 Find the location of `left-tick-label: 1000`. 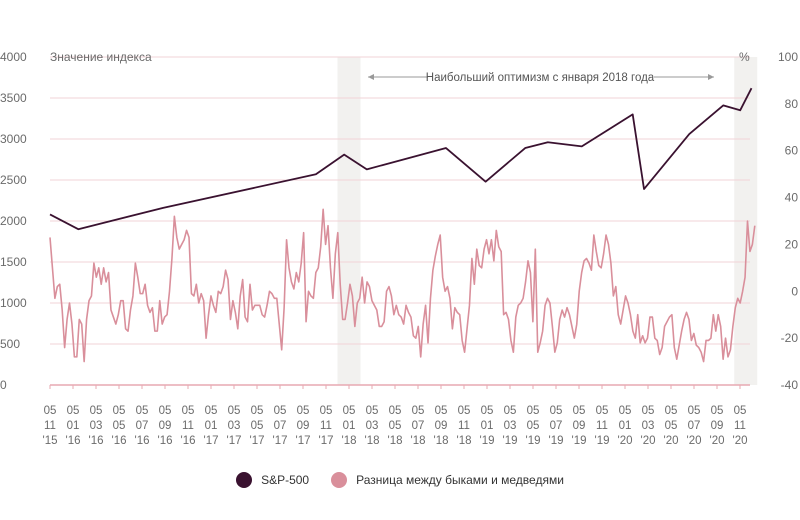

left-tick-label: 1000 is located at coordinates (13, 303).